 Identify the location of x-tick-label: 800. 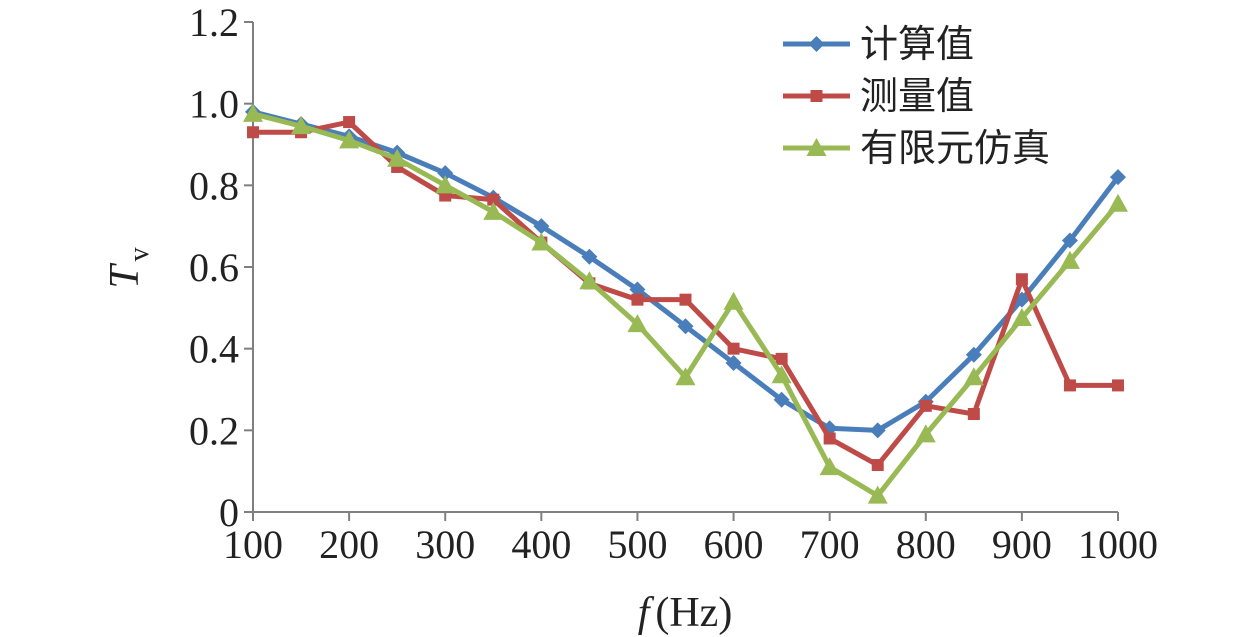
(926, 544).